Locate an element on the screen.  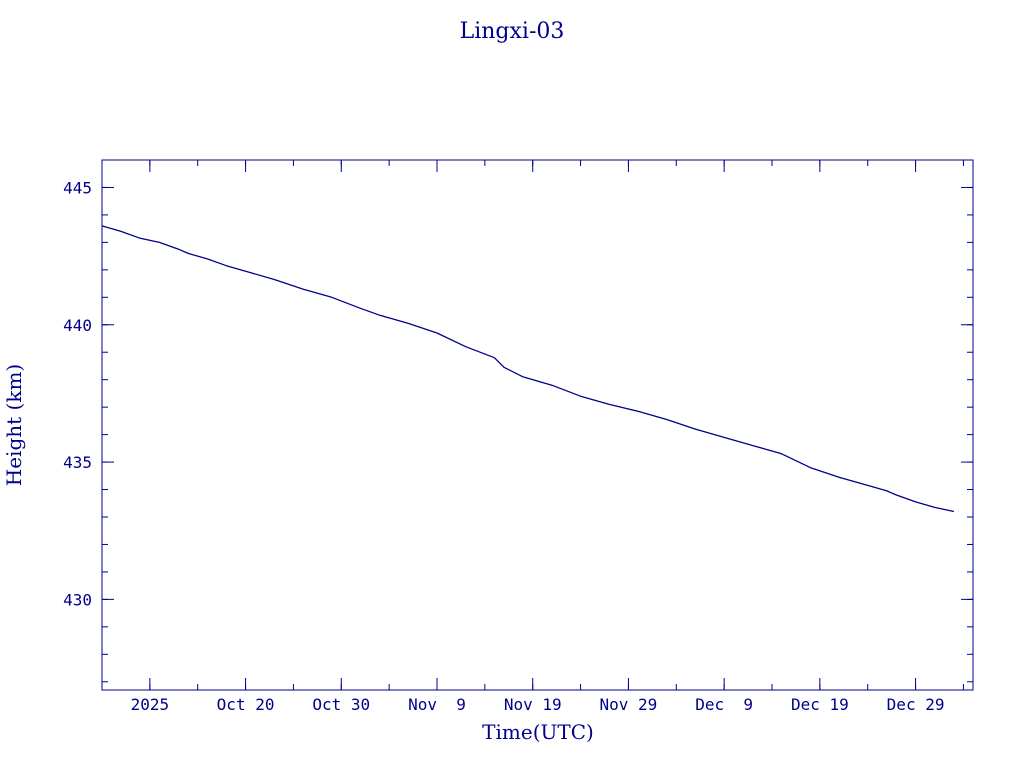
x-tick-label: Nov 9 is located at coordinates (437, 704).